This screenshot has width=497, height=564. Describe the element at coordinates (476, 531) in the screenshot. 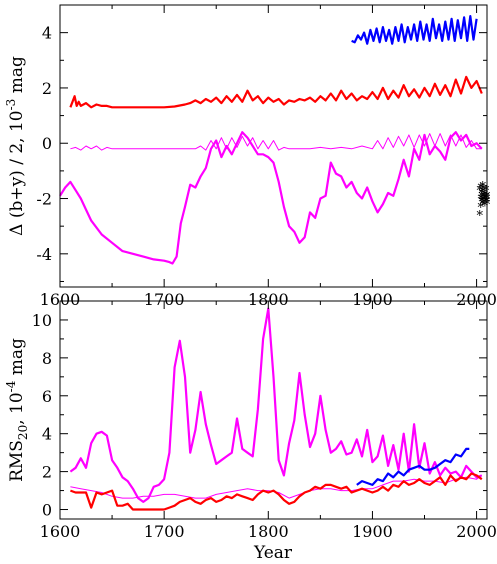

I see `bottom-x-tick-label-4: 2000` at that location.